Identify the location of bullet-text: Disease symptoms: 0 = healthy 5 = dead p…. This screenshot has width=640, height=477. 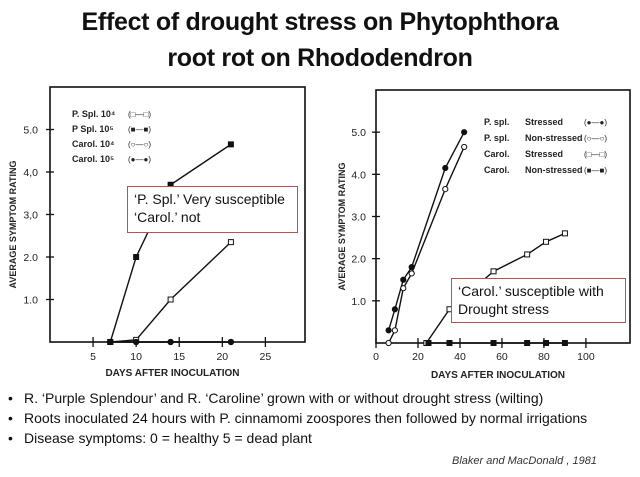
(168, 438).